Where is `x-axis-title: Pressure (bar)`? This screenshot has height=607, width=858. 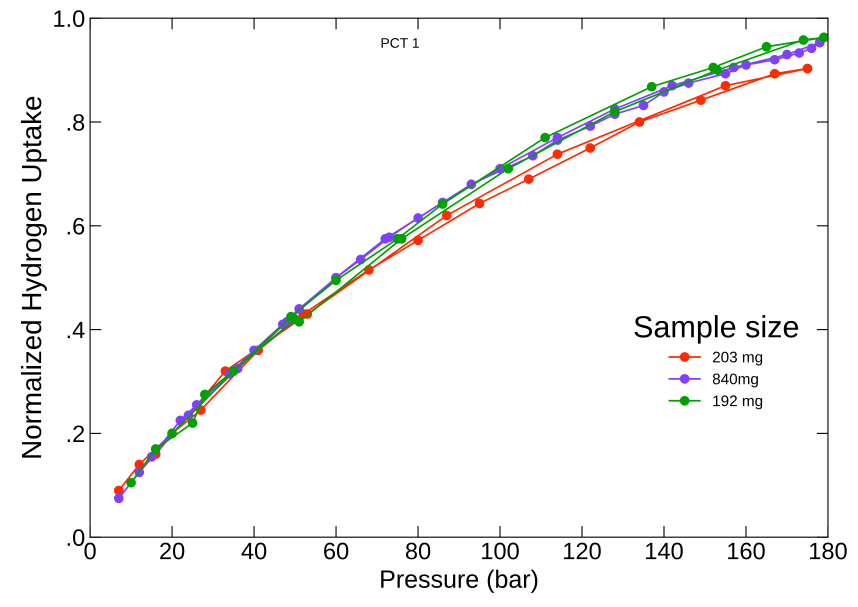 x-axis-title: Pressure (bar) is located at coordinates (459, 581).